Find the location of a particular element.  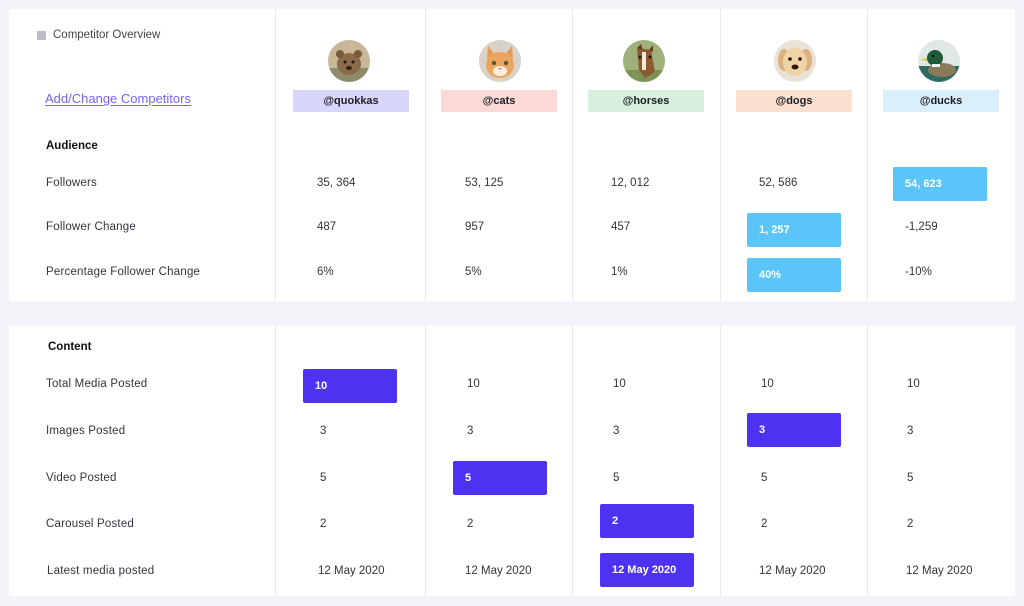

cell-value: 487 is located at coordinates (327, 227).